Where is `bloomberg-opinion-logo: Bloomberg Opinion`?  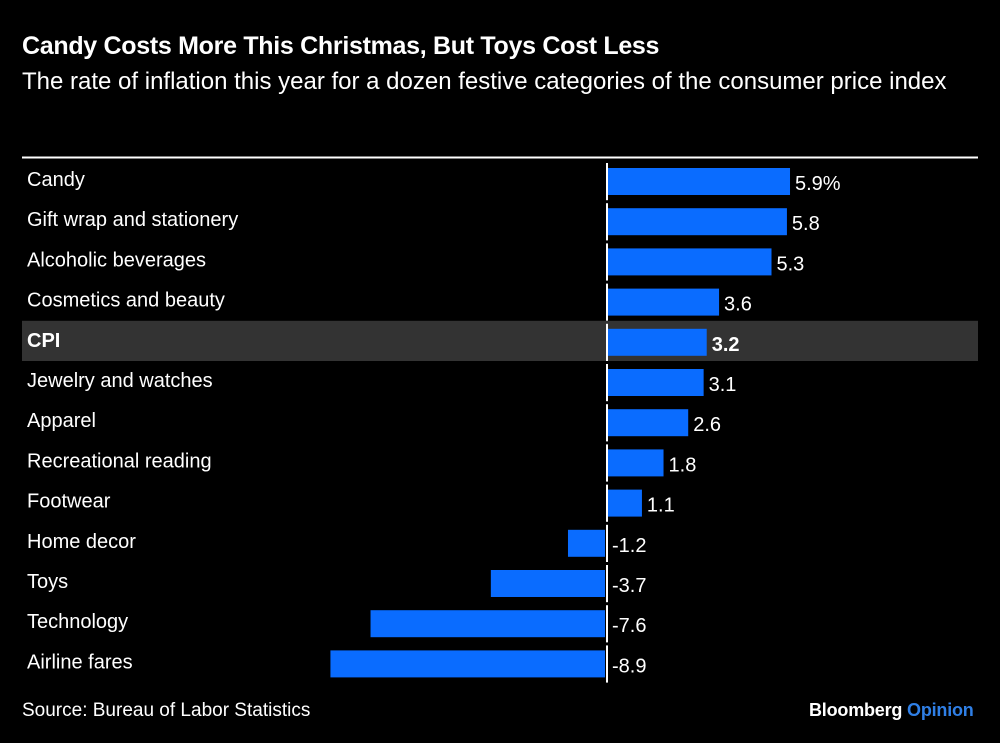 bloomberg-opinion-logo: Bloomberg Opinion is located at coordinates (891, 710).